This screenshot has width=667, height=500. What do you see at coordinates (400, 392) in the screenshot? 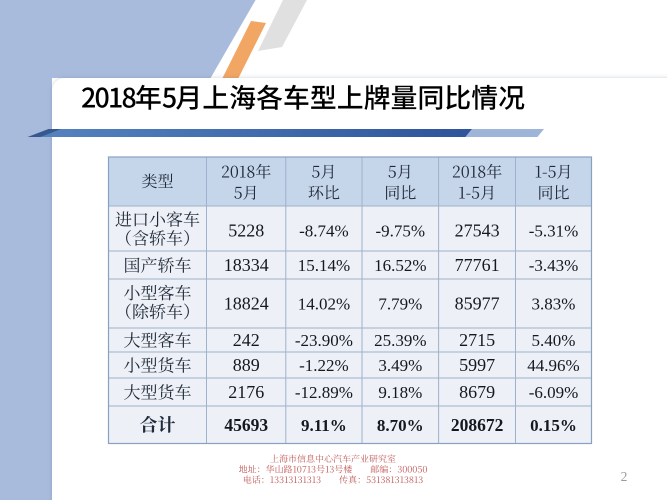
I see `svg-text: 9.18%` at bounding box center [400, 392].